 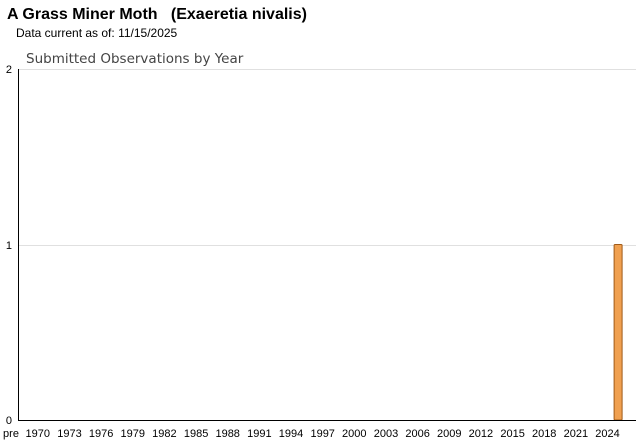 I want to click on x-tick-label: 1973, so click(x=69, y=434).